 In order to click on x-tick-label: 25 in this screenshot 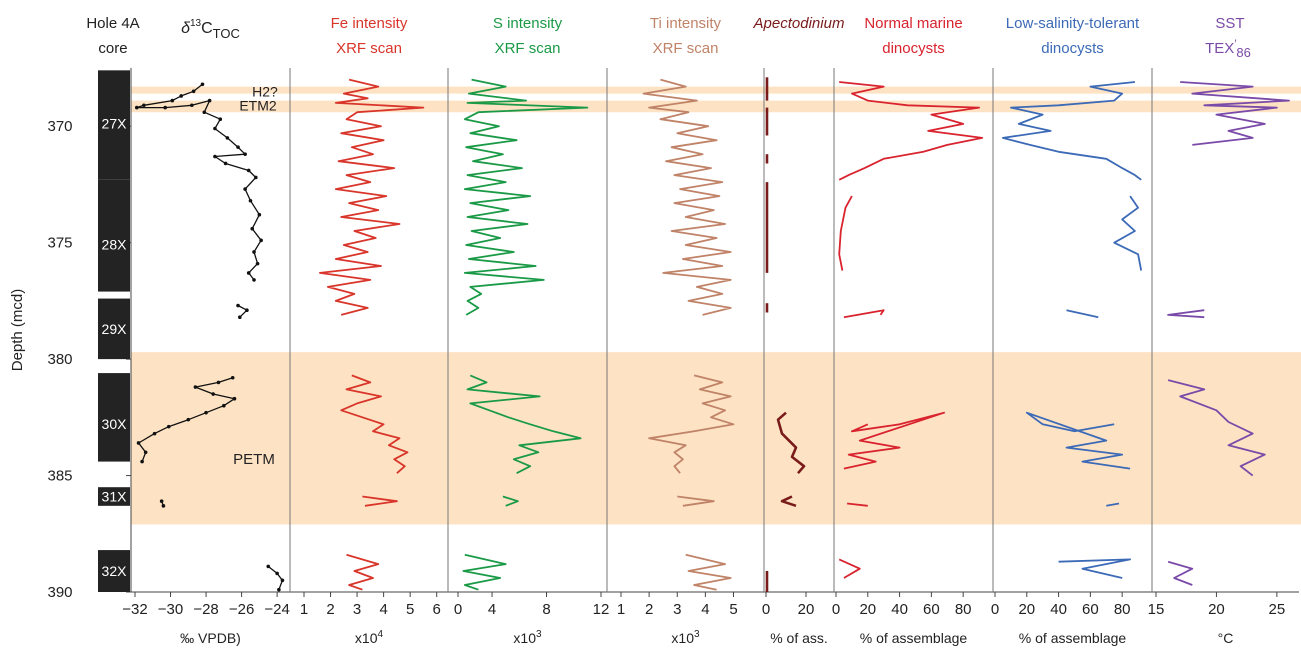, I will do `click(1277, 609)`.